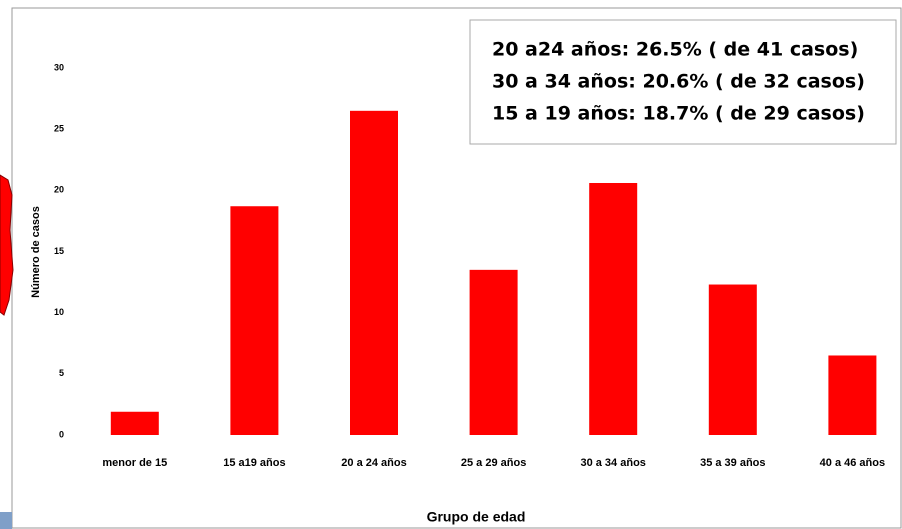  I want to click on y-tick-label: 25, so click(59, 129).